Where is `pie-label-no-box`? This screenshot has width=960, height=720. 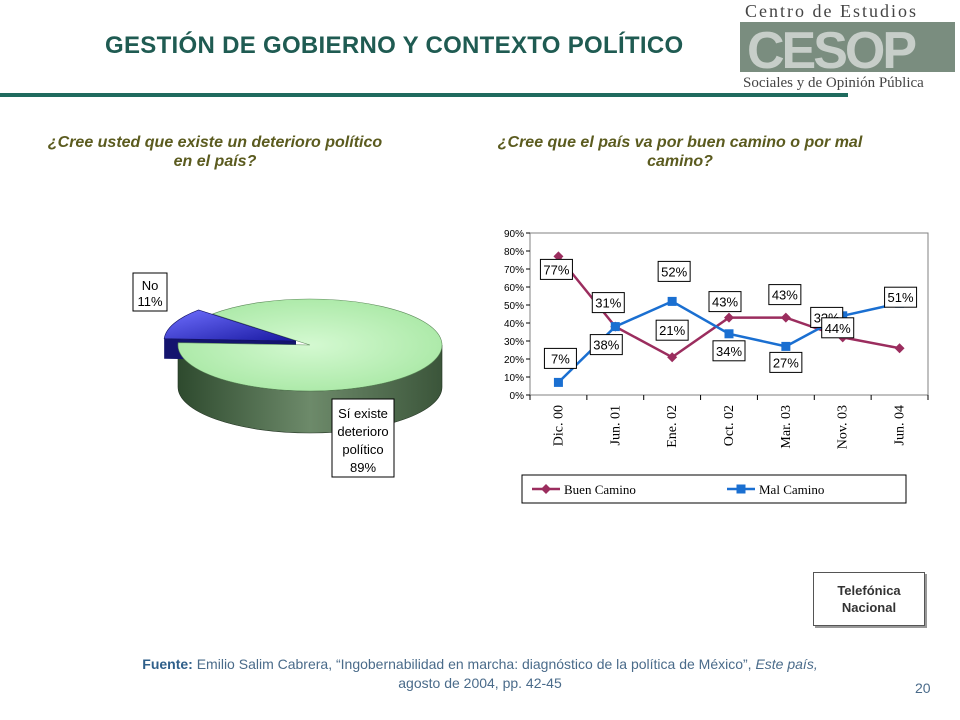 pie-label-no-box is located at coordinates (150, 292).